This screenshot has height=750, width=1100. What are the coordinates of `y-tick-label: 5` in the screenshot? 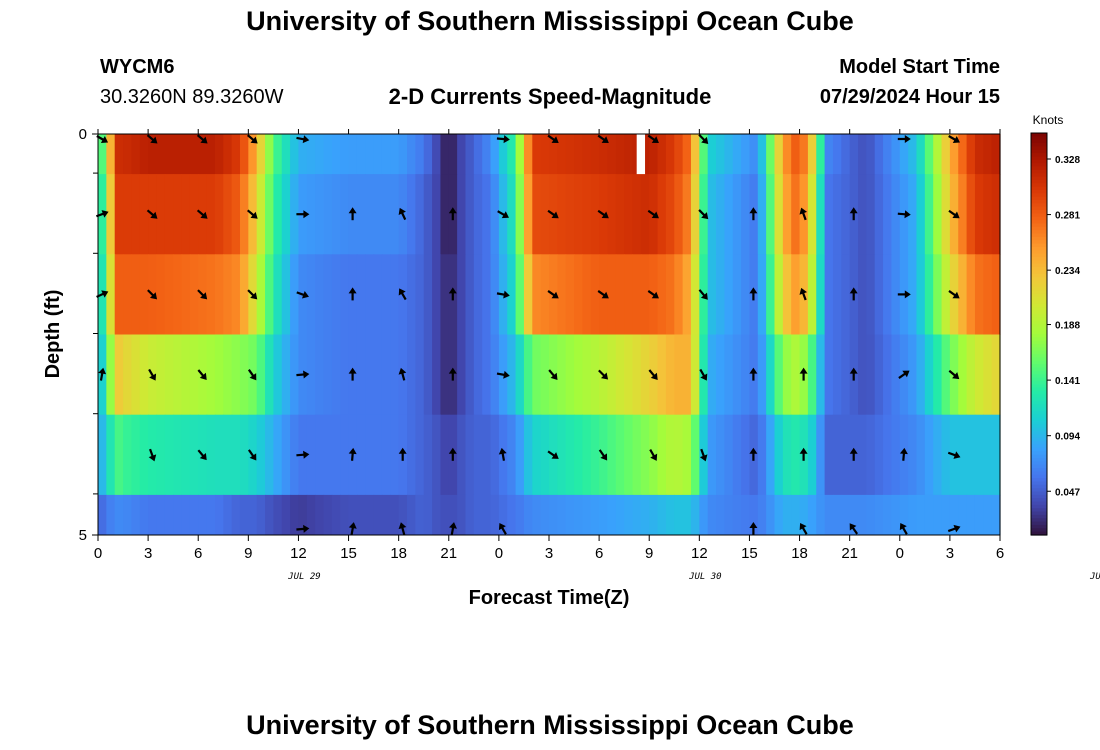 It's located at (83, 535).